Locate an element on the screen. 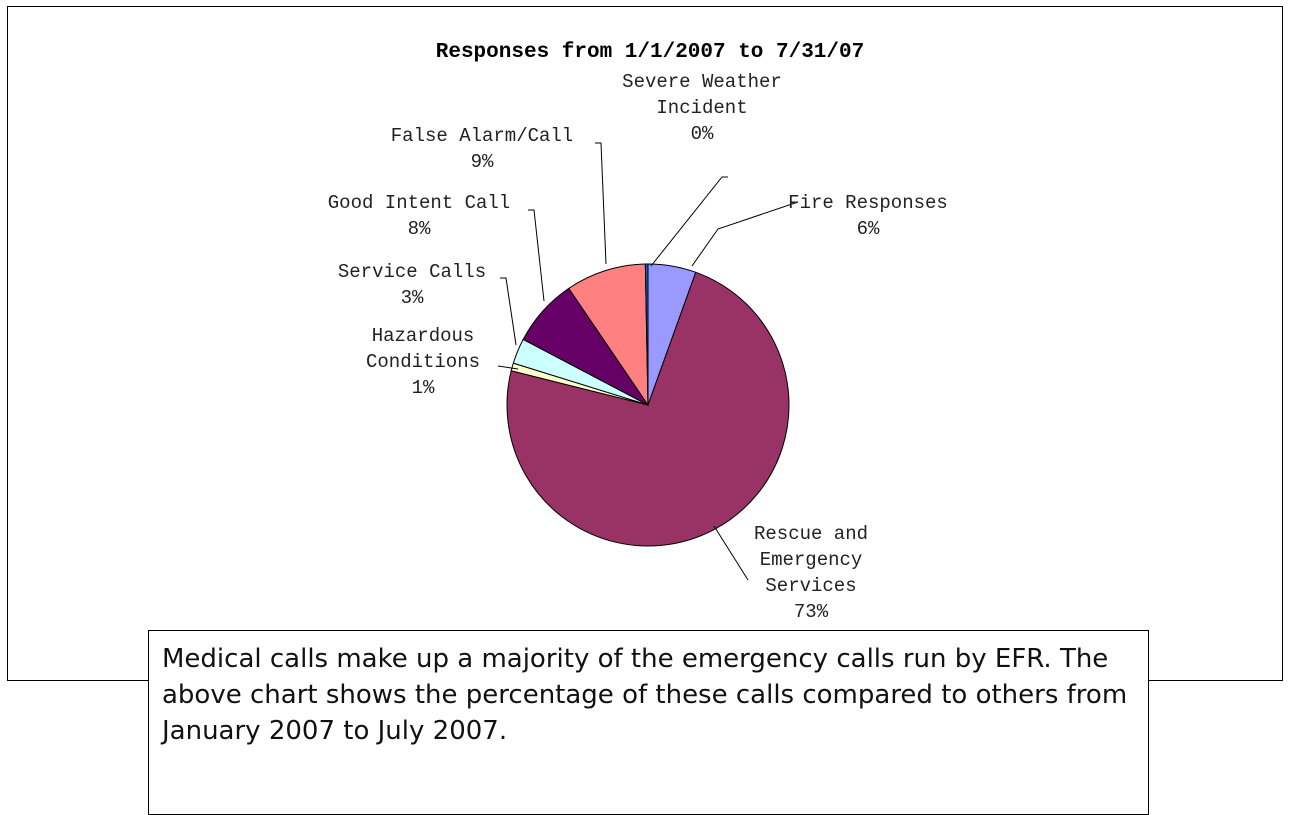 The image size is (1290, 815). pie-slices is located at coordinates (648, 405).